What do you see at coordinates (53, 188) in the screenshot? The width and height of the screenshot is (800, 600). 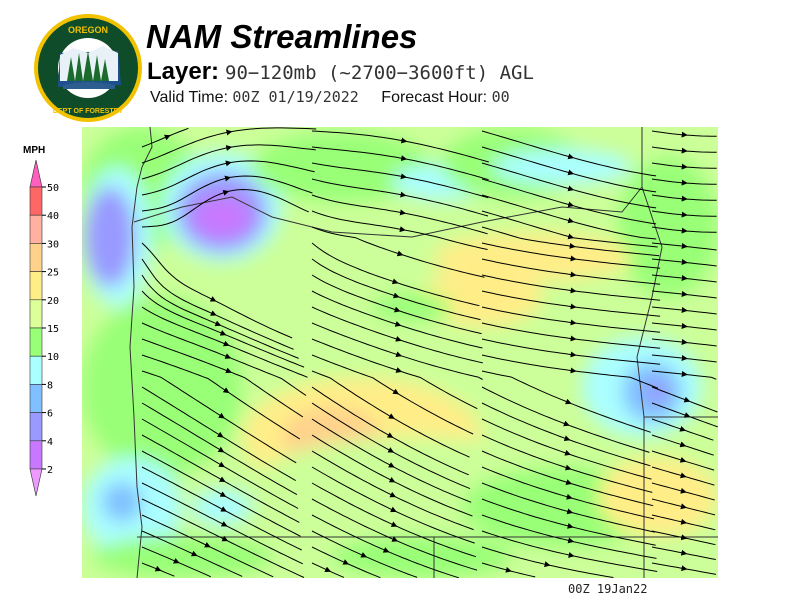 I see `colorbar-tick-label: 50` at bounding box center [53, 188].